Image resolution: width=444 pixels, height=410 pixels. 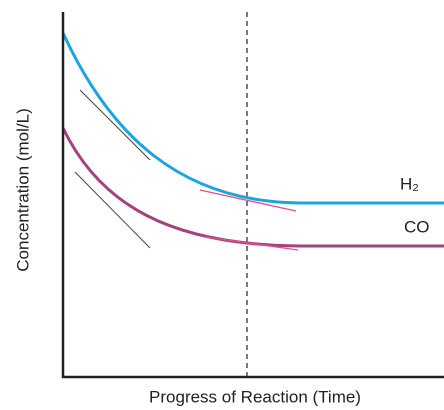 I want to click on y-axis-label: Concentration (mol/L), so click(x=22, y=189).